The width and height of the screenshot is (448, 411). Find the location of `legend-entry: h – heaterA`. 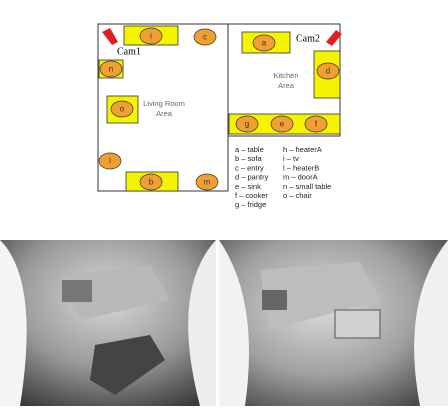

legend-entry: h – heaterA is located at coordinates (302, 149).